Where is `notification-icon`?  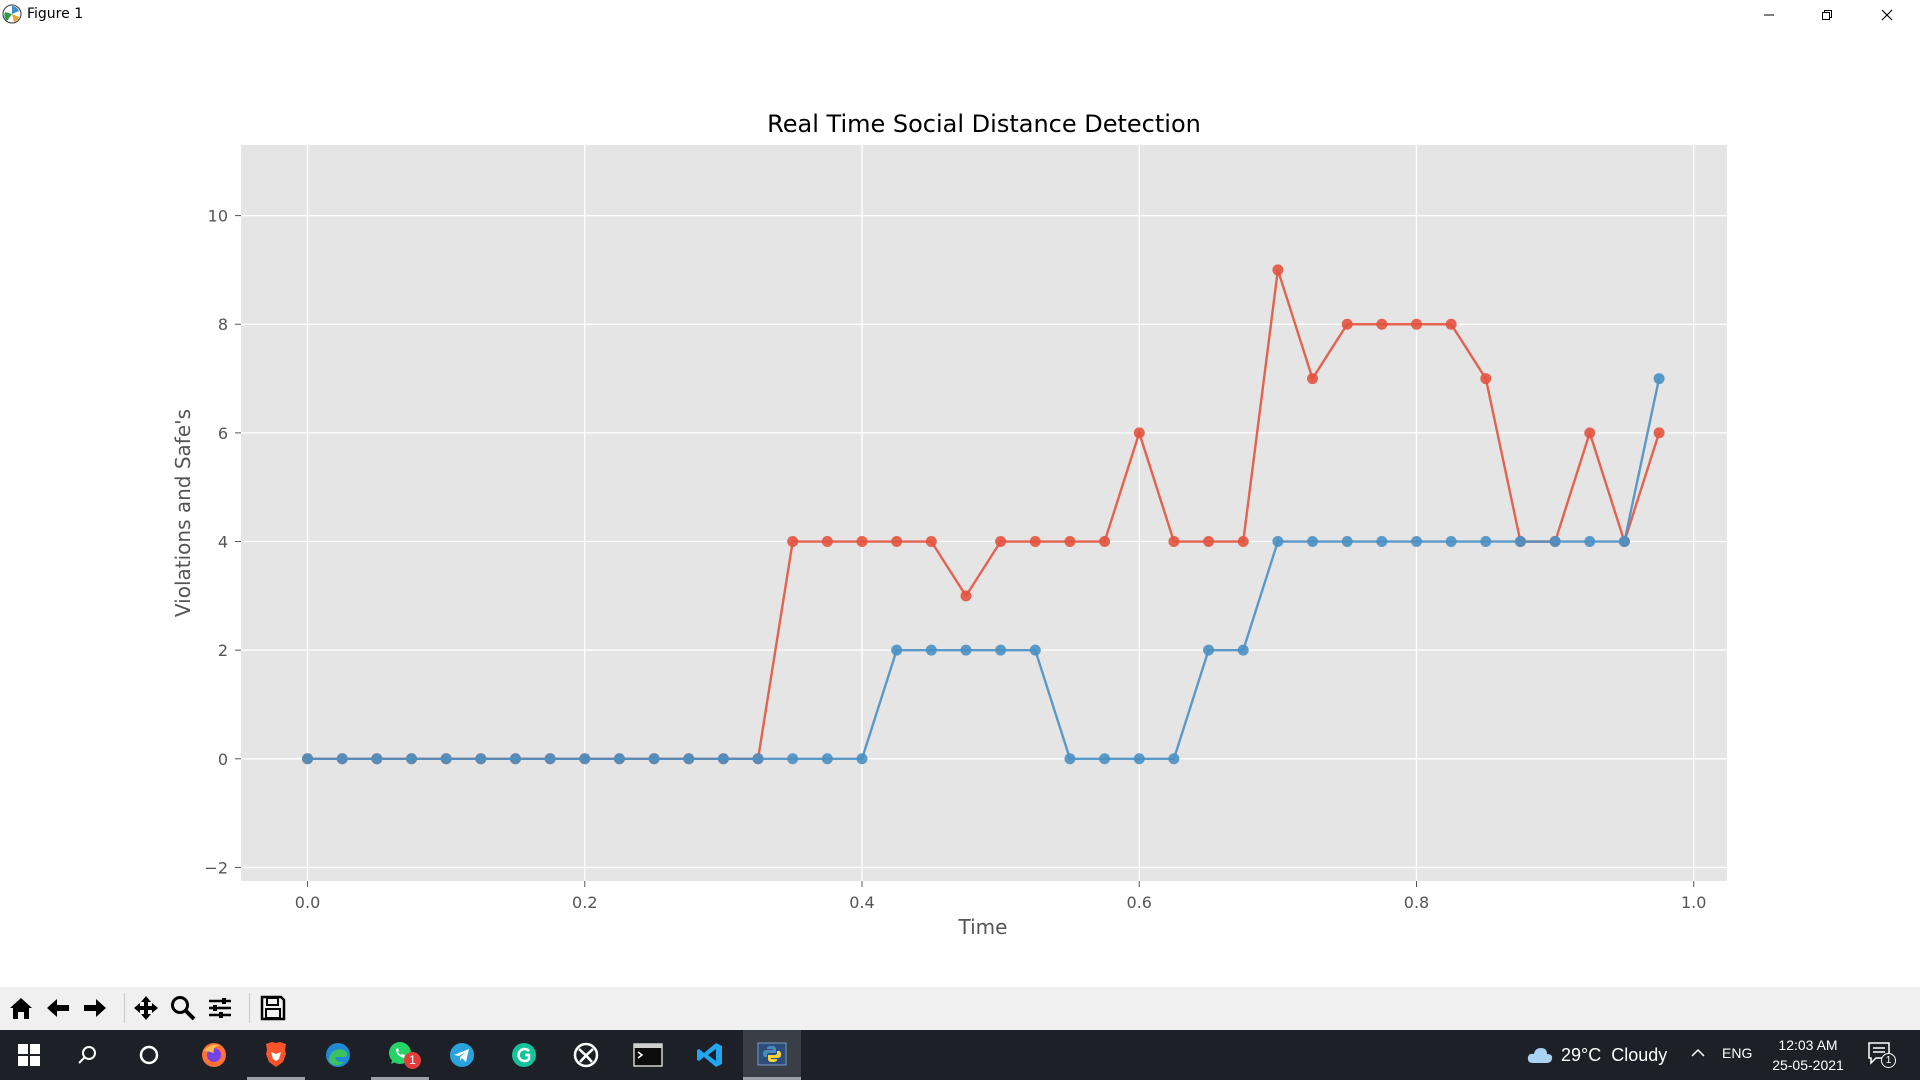
notification-icon is located at coordinates (1879, 1053).